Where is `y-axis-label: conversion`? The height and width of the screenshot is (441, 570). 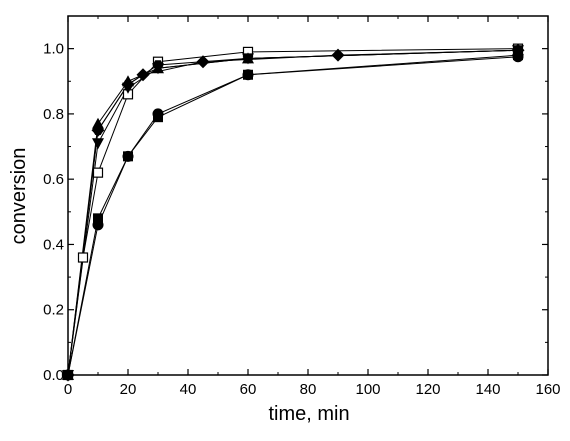
y-axis-label: conversion is located at coordinates (19, 196).